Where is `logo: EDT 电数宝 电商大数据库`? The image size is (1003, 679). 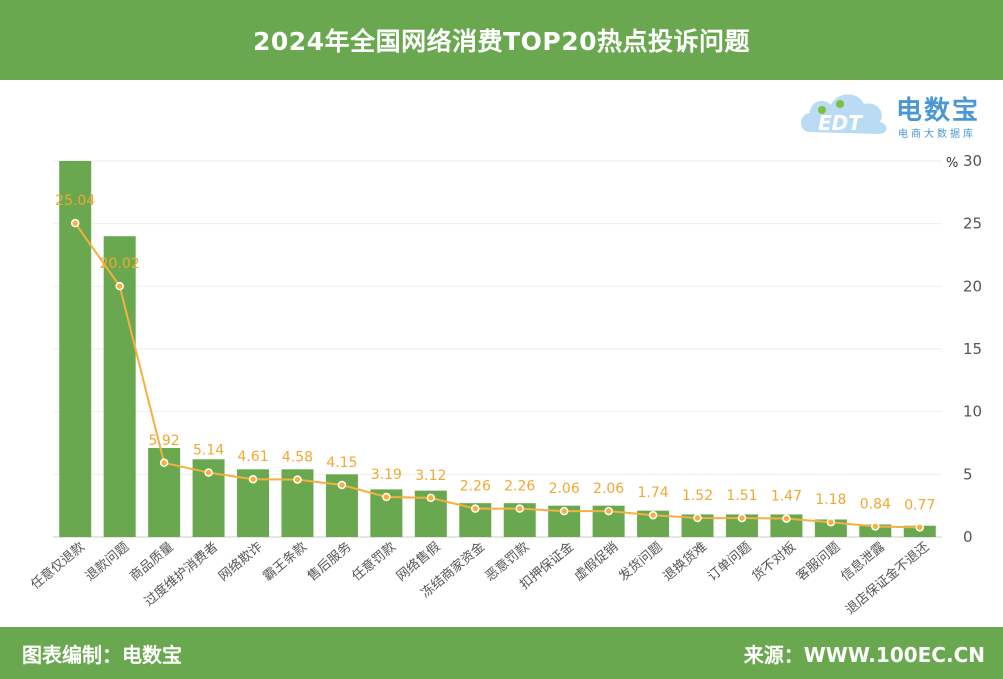 logo: EDT 电数宝 电商大数据库 is located at coordinates (900, 113).